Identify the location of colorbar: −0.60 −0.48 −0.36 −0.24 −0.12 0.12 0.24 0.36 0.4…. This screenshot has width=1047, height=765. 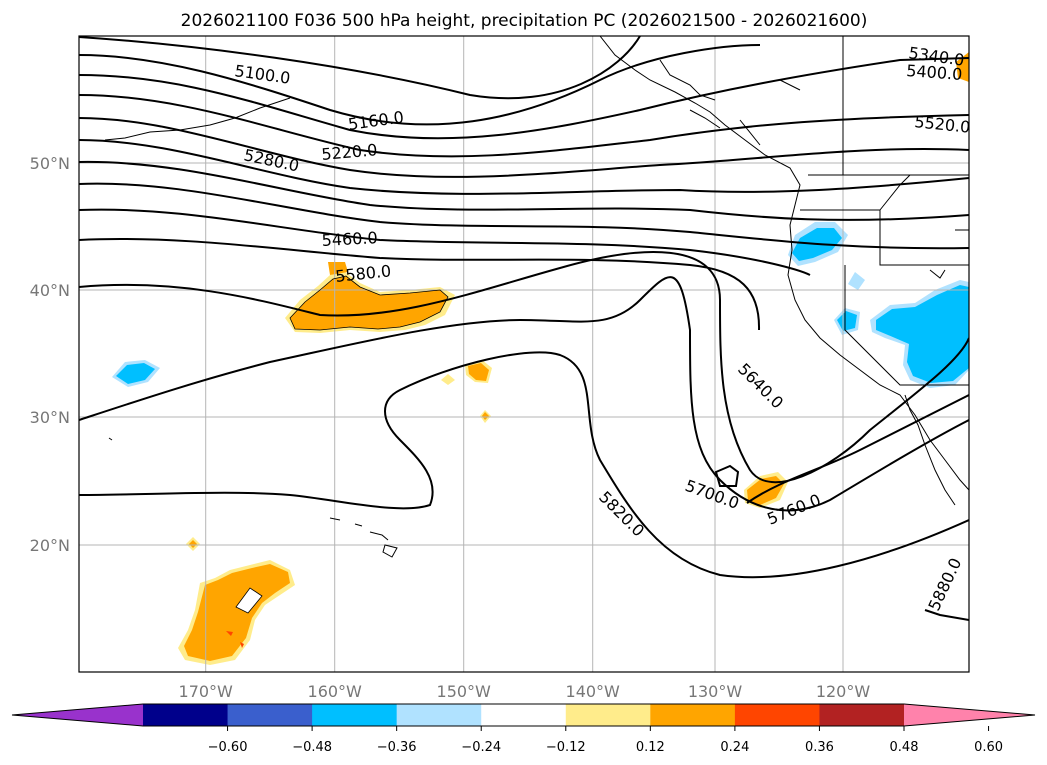
(523, 729).